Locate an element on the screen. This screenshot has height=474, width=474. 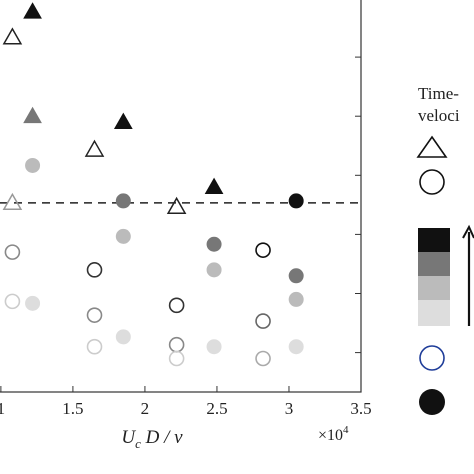
x-axis-label-mid: D / is located at coordinates (157, 437).